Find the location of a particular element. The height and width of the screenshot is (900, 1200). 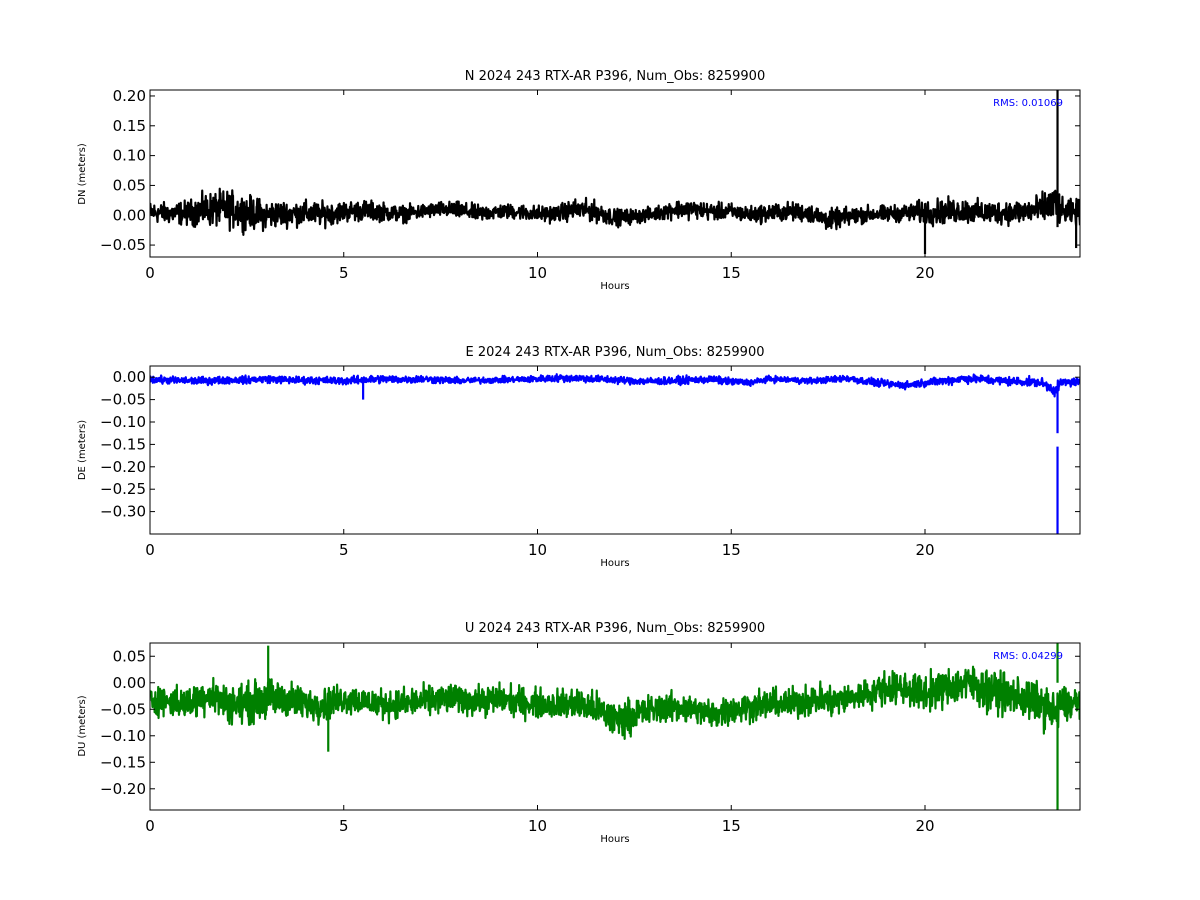

y-axis-label: DN (meters) is located at coordinates (82, 174).